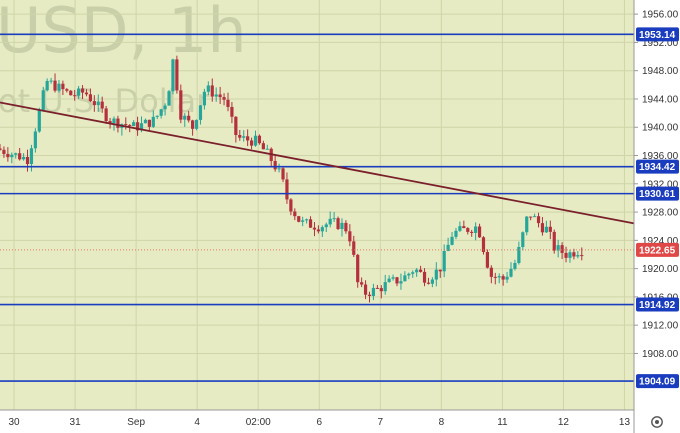 This screenshot has width=680, height=433. I want to click on level-price-badge: 1934.42, so click(657, 166).